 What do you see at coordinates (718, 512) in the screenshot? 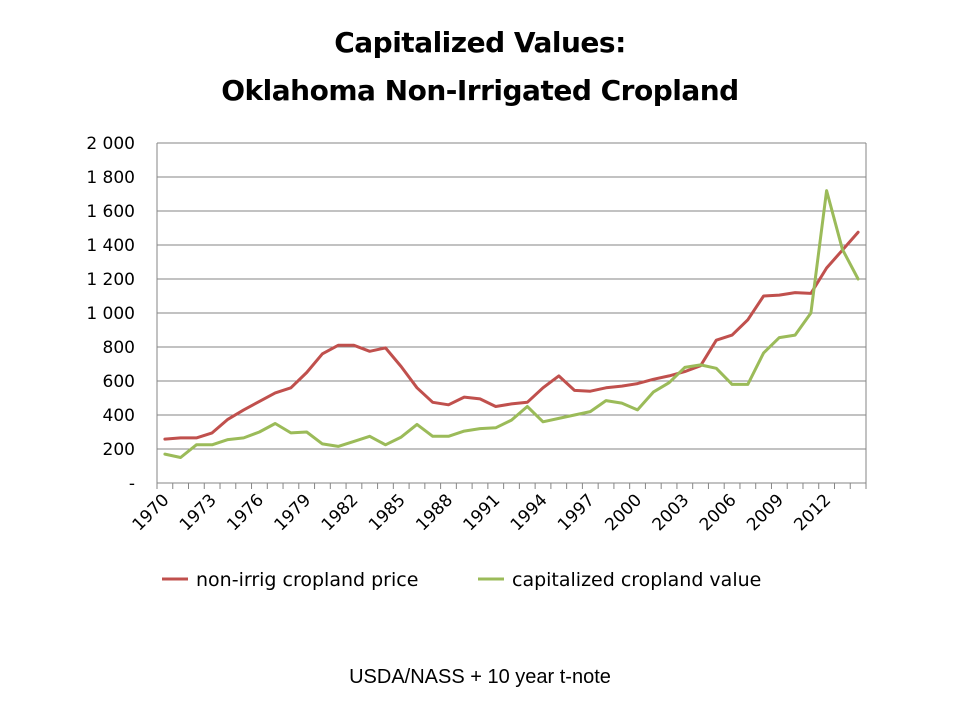
I see `x-tick-label: 2006` at bounding box center [718, 512].